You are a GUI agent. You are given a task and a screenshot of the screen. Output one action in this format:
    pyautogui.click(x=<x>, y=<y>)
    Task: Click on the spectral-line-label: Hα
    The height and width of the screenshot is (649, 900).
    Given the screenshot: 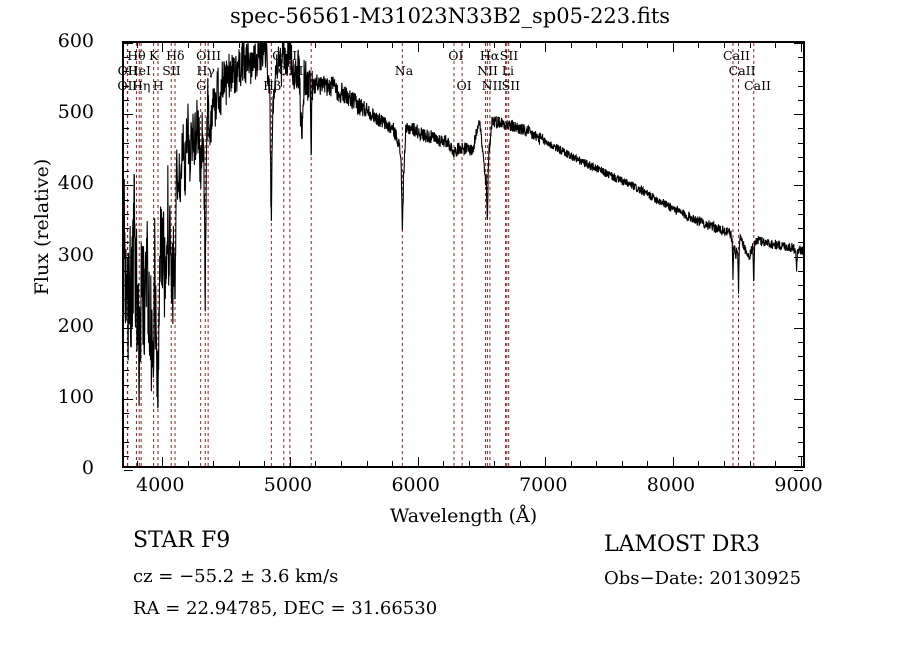 What is the action you would take?
    pyautogui.click(x=489, y=55)
    